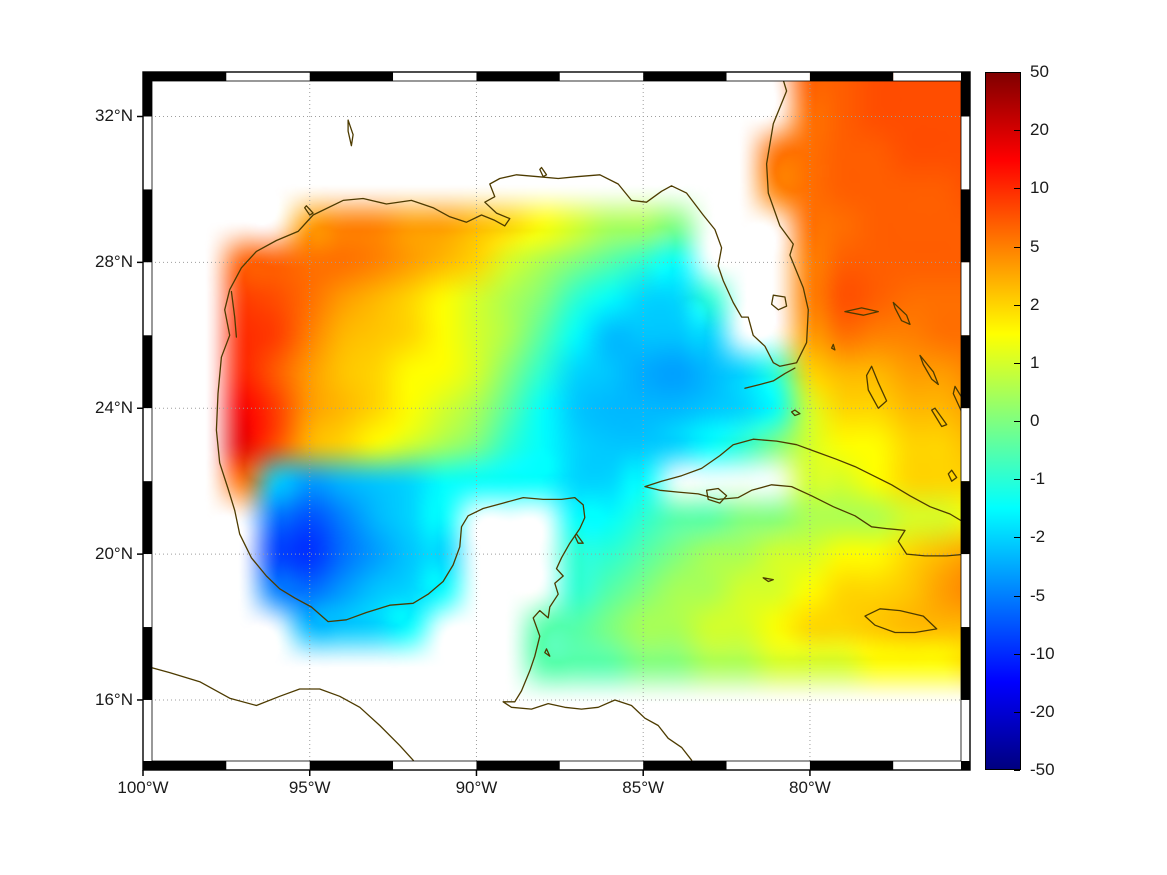  I want to click on y-tick-label: 24°N, so click(114, 408).